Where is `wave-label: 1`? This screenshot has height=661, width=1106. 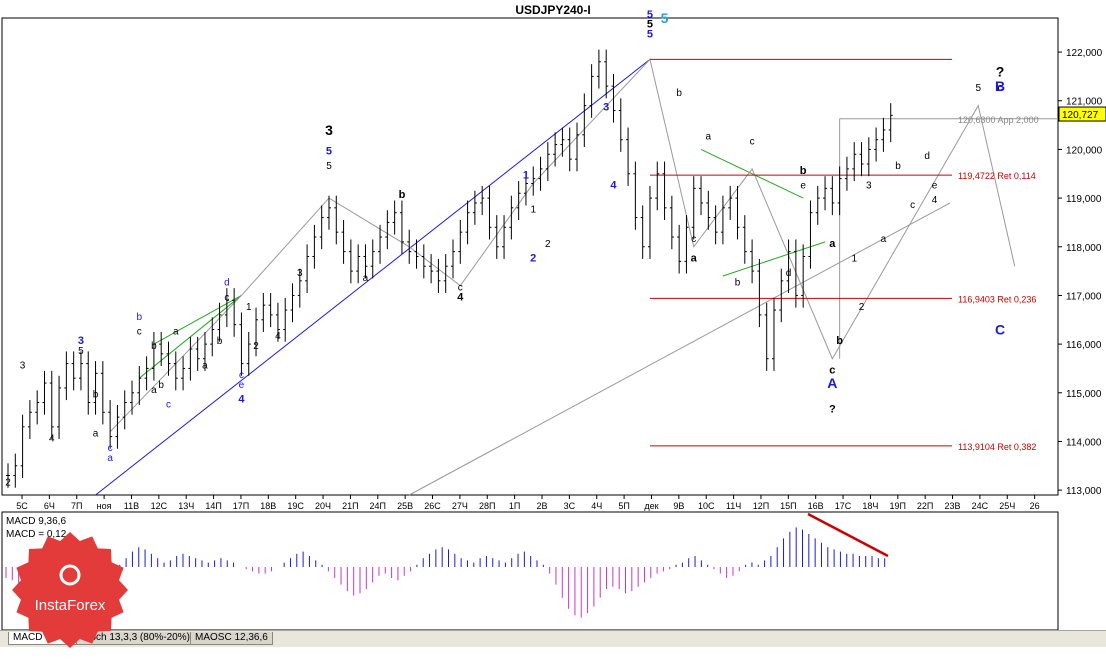
wave-label: 1 is located at coordinates (854, 258).